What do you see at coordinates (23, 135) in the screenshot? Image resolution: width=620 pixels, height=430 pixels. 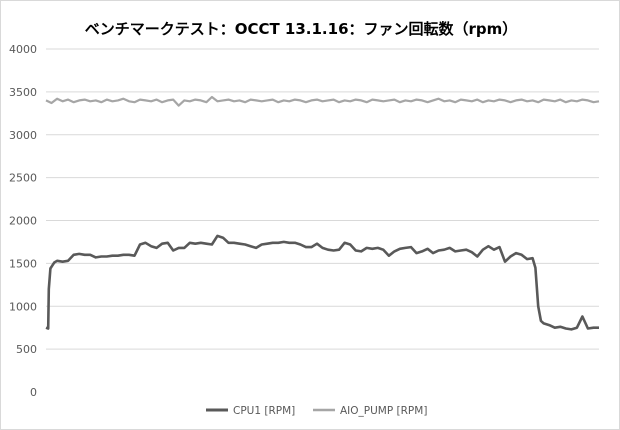 I see `y-tick-label: 3000` at bounding box center [23, 135].